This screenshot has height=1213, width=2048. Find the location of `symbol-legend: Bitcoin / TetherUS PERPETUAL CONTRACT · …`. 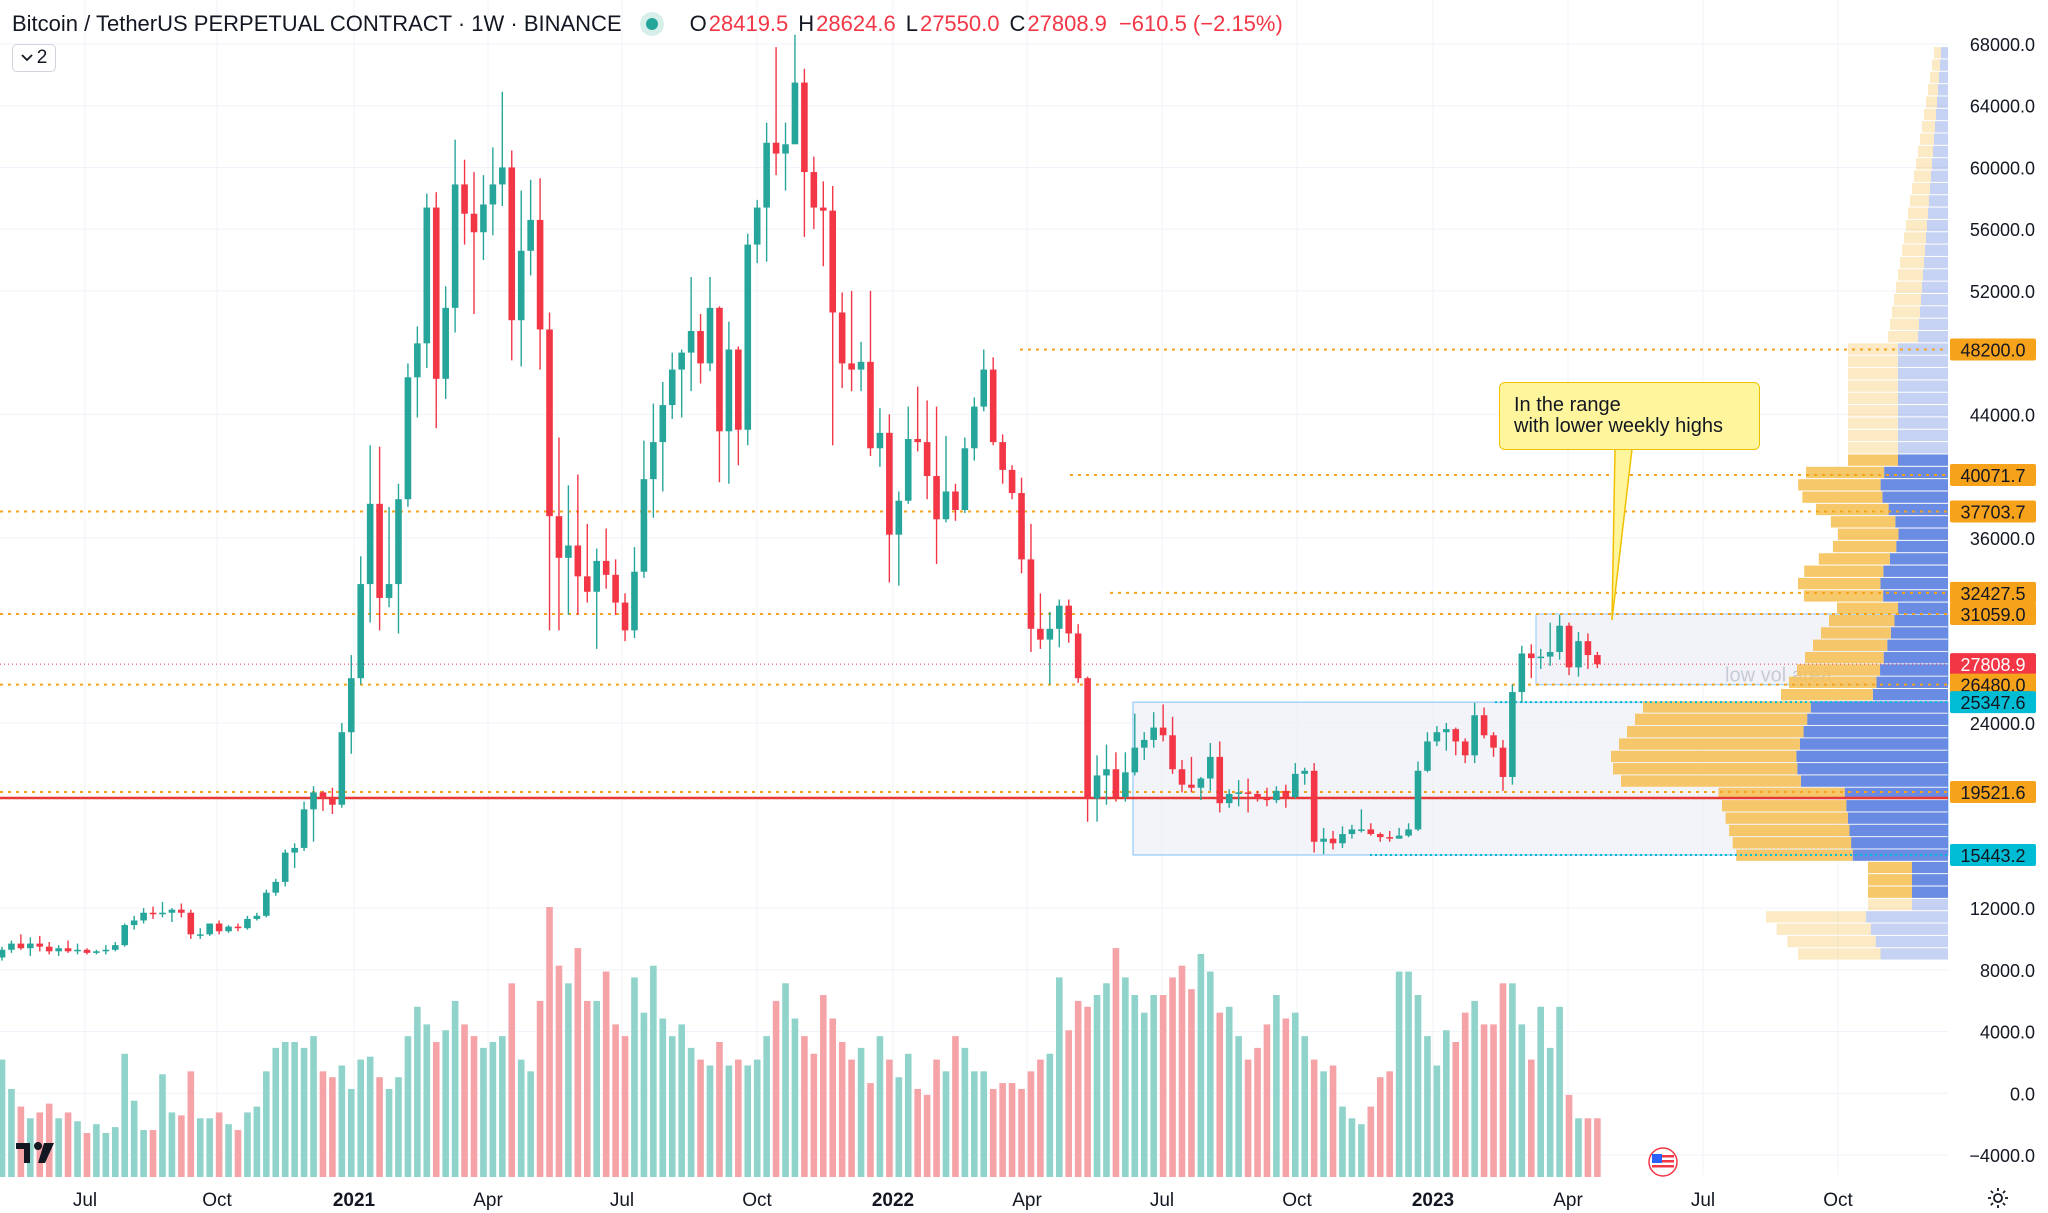

symbol-legend: Bitcoin / TetherUS PERPETUAL CONTRACT · … is located at coordinates (647, 24).